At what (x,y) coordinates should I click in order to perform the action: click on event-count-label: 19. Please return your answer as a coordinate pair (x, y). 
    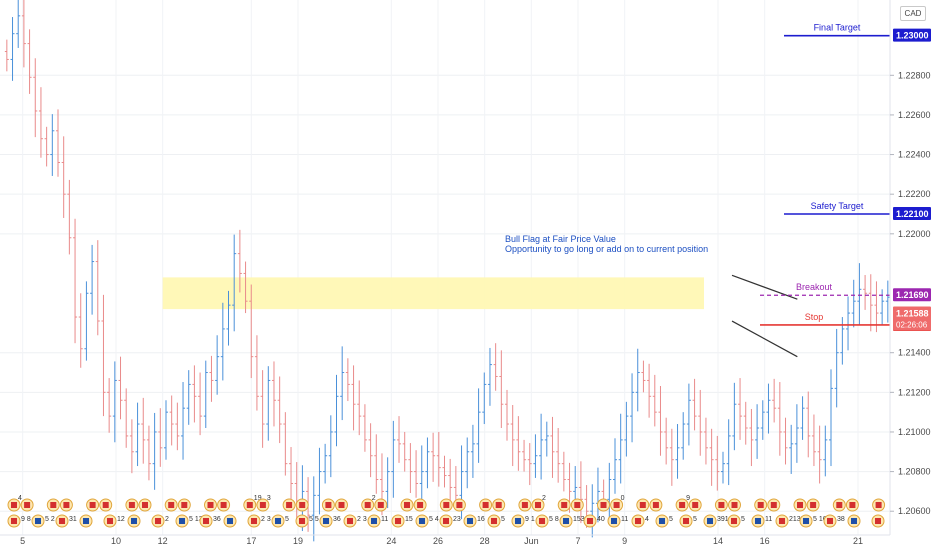
    Looking at the image, I should click on (258, 498).